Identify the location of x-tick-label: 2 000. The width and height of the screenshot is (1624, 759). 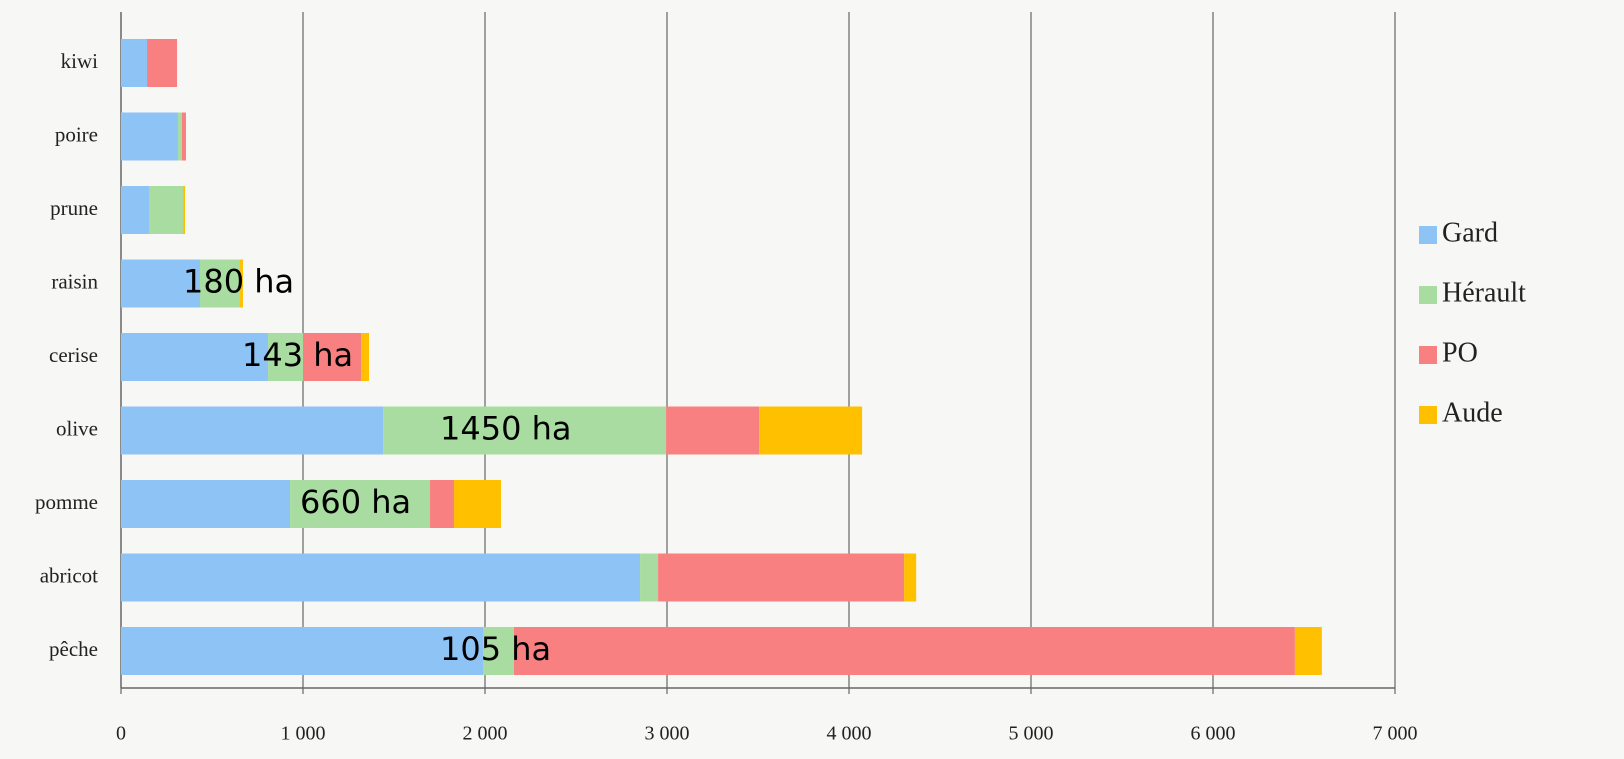
(485, 734).